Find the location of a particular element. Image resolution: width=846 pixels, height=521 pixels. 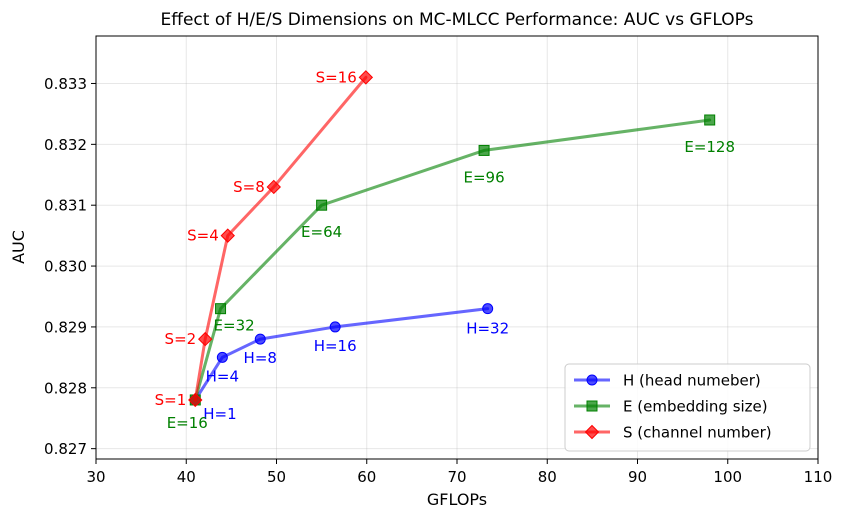

x-tick-label: 80 is located at coordinates (547, 477).